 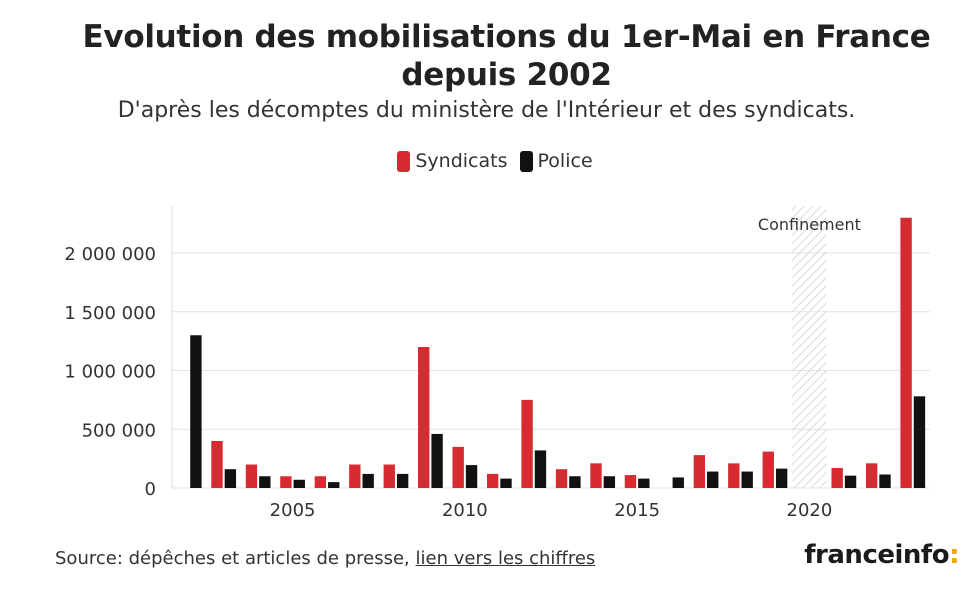 I want to click on legend-swatch-police, so click(x=526, y=161).